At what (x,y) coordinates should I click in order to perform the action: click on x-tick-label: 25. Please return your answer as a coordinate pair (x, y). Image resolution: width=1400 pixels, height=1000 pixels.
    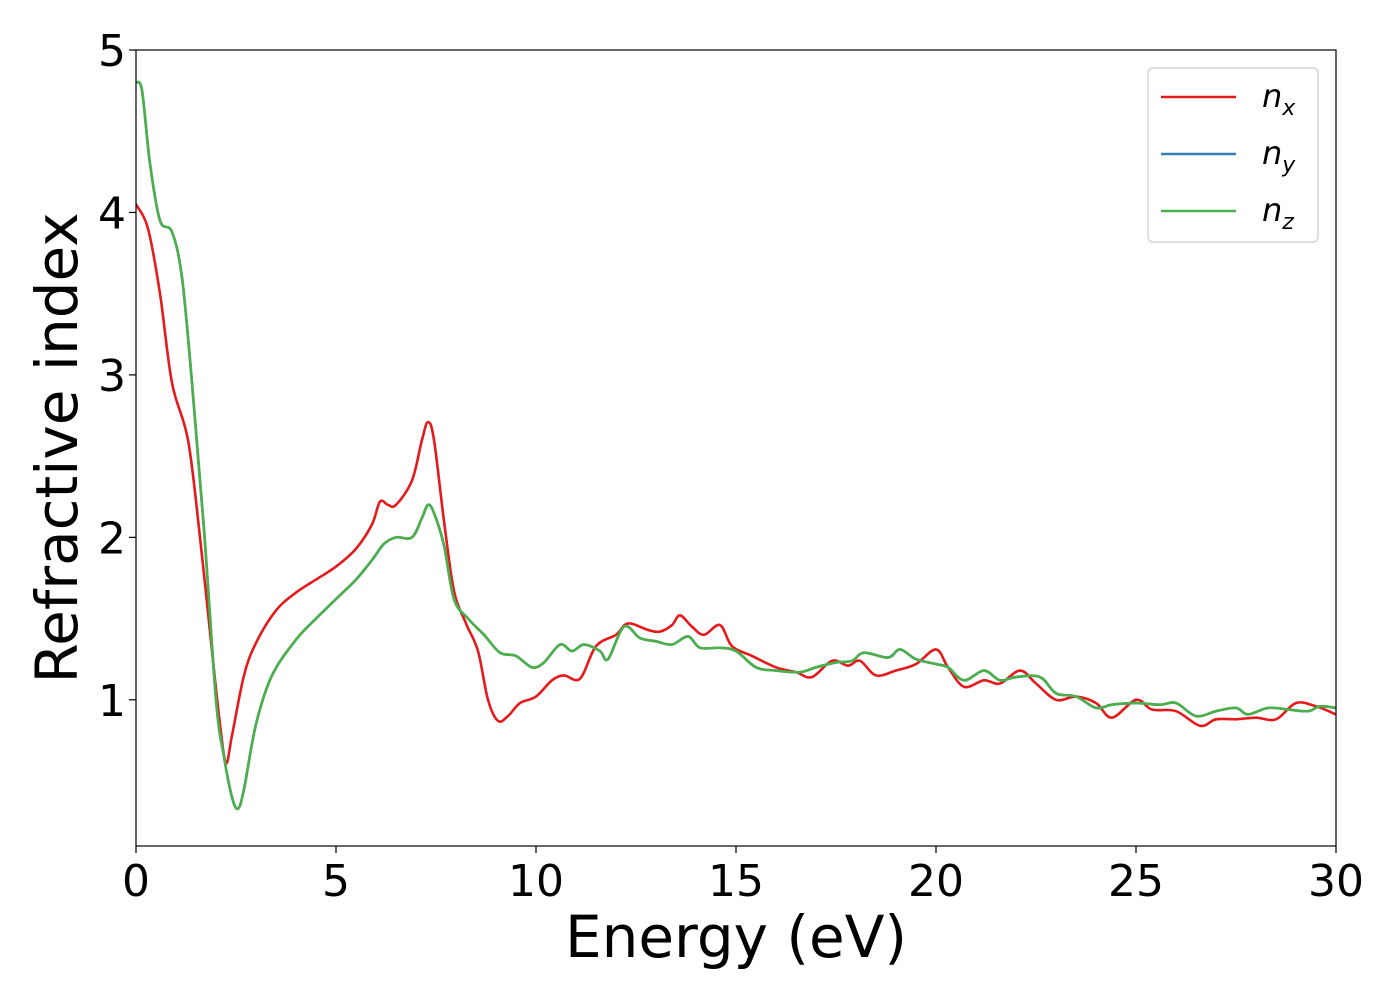
    Looking at the image, I should click on (1136, 881).